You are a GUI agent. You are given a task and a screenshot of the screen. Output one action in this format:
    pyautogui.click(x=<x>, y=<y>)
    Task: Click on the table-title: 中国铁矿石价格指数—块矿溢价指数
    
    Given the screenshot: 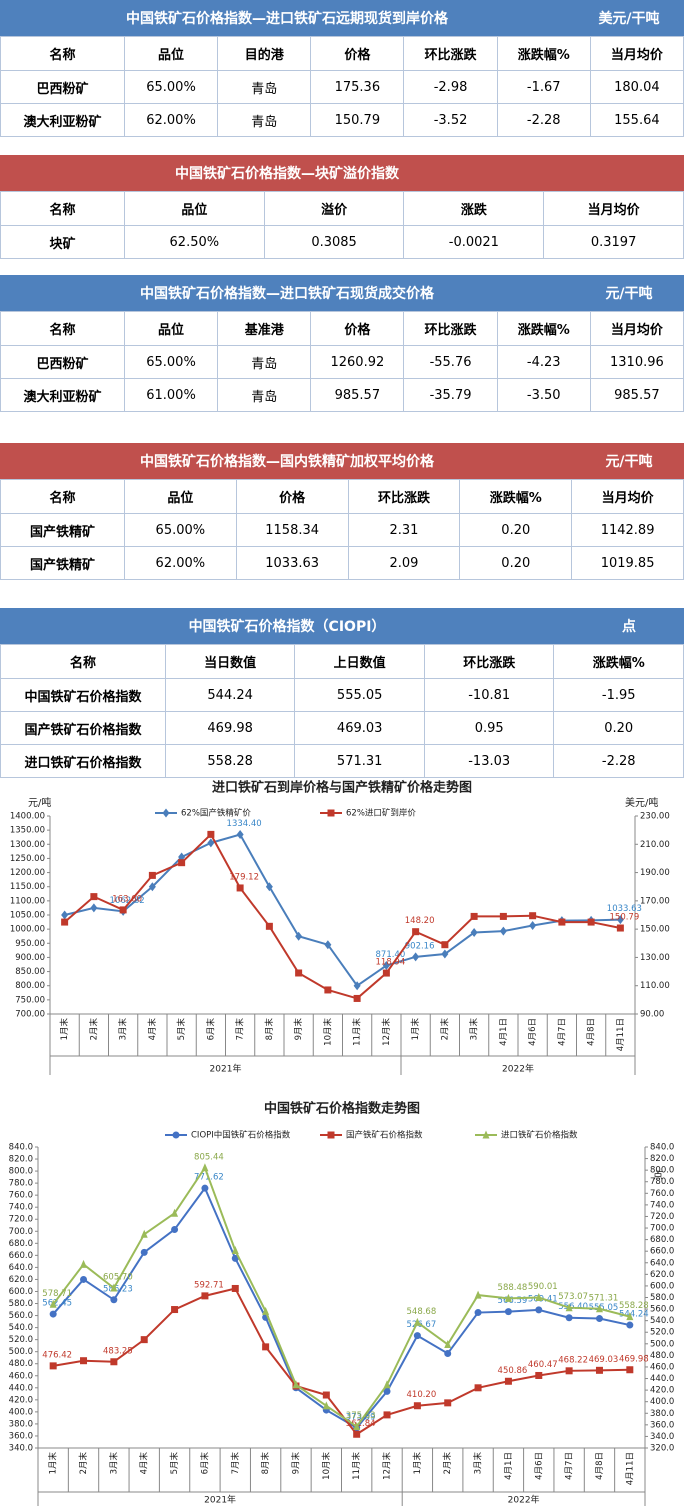 What is the action you would take?
    pyautogui.click(x=287, y=174)
    